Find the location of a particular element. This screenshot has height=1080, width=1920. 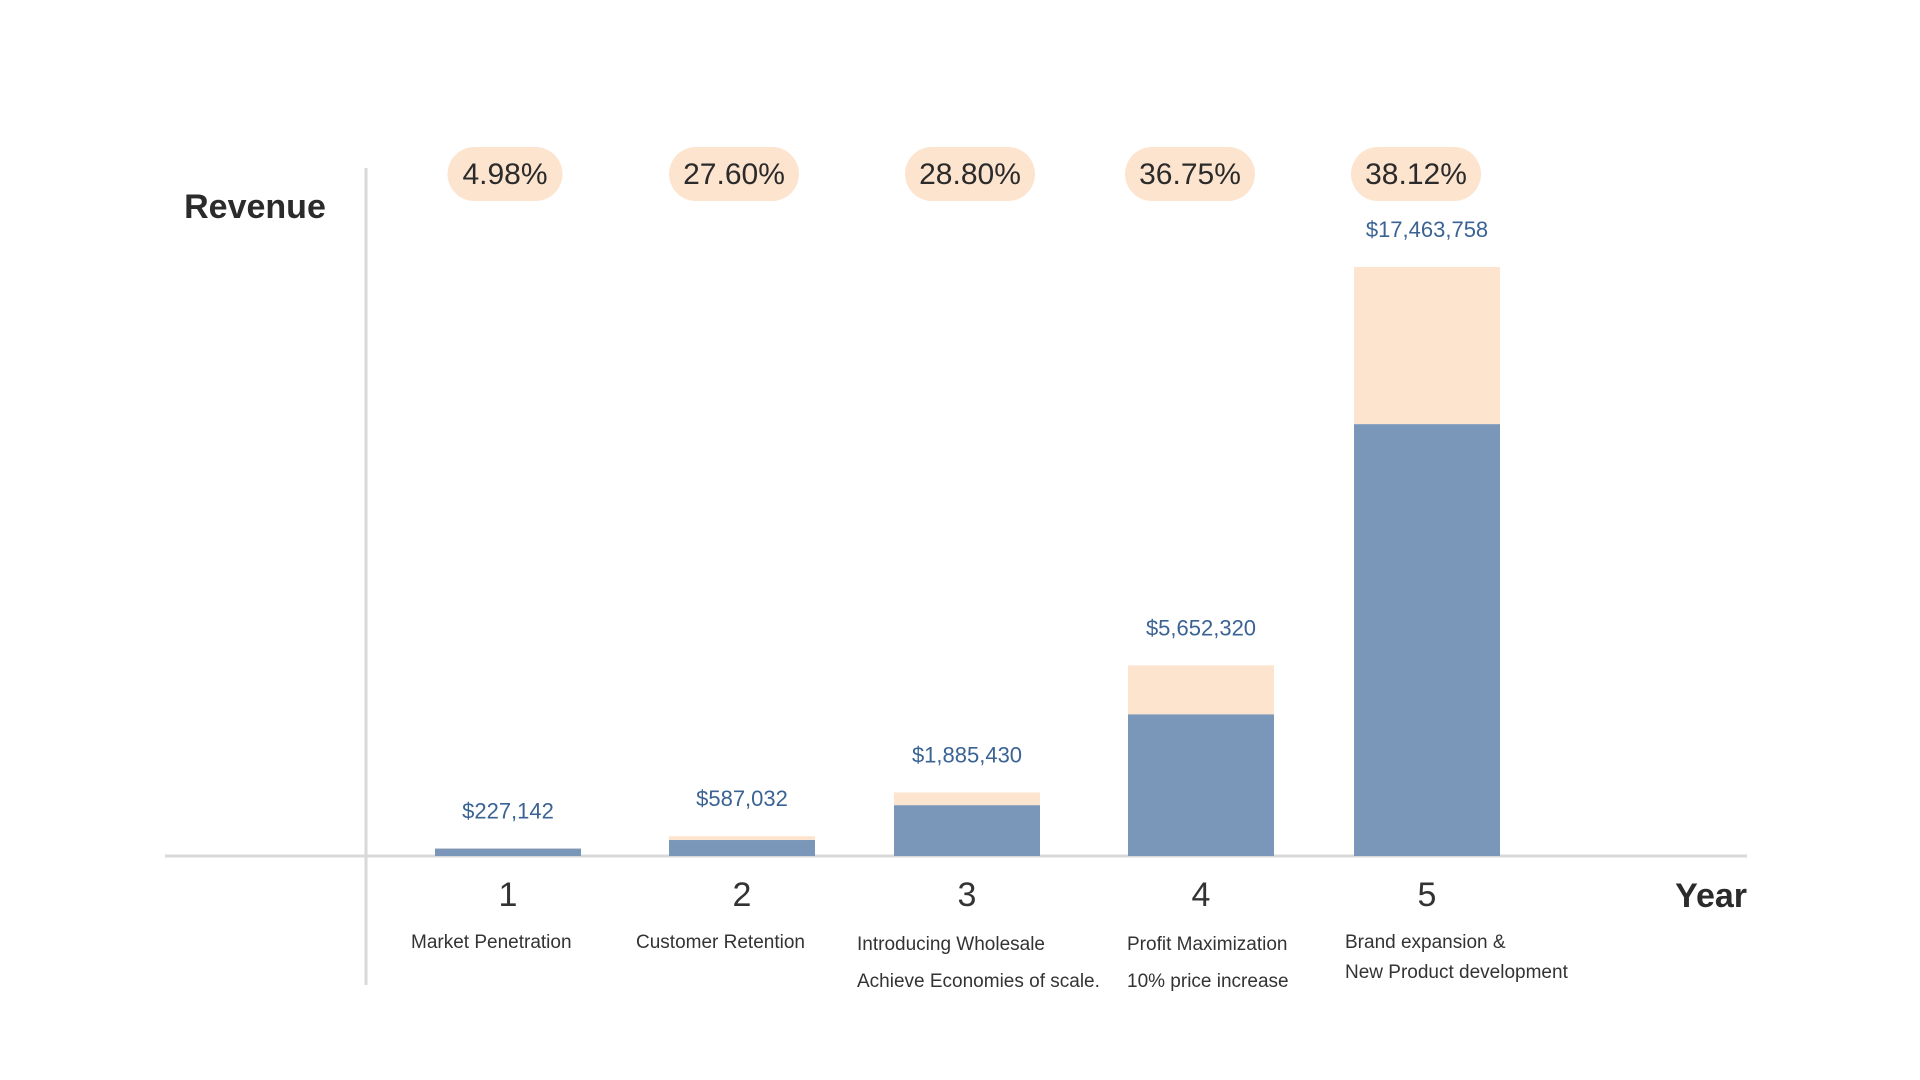

percent-label: 36.75% is located at coordinates (1190, 174).